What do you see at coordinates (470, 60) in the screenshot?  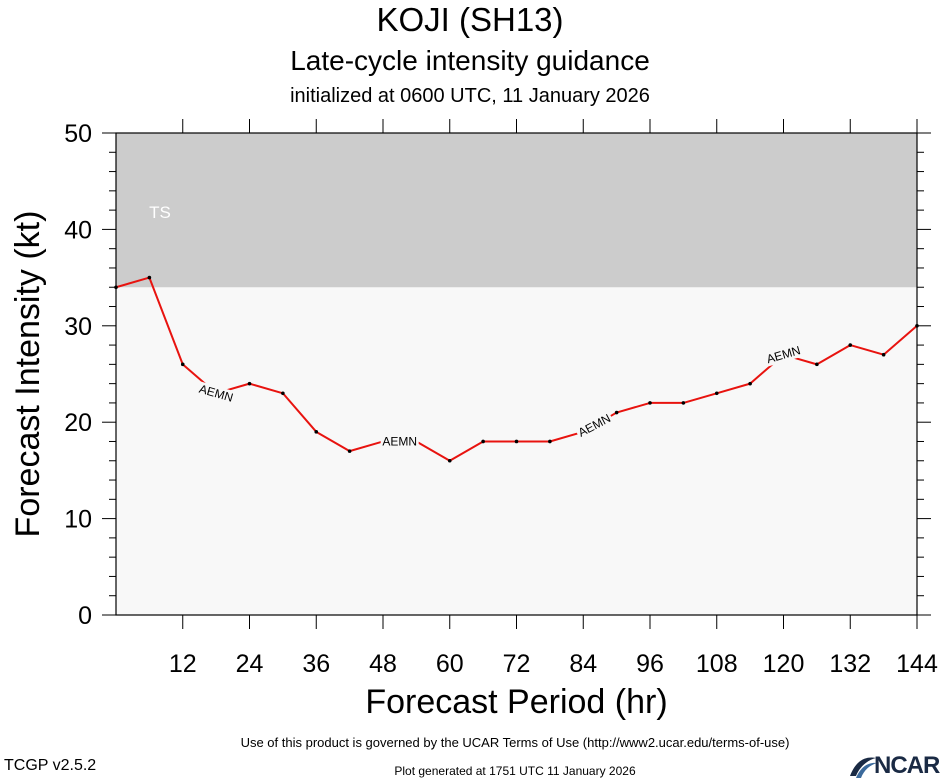 I see `chart-subtitle: Late-cycle intensity guidance` at bounding box center [470, 60].